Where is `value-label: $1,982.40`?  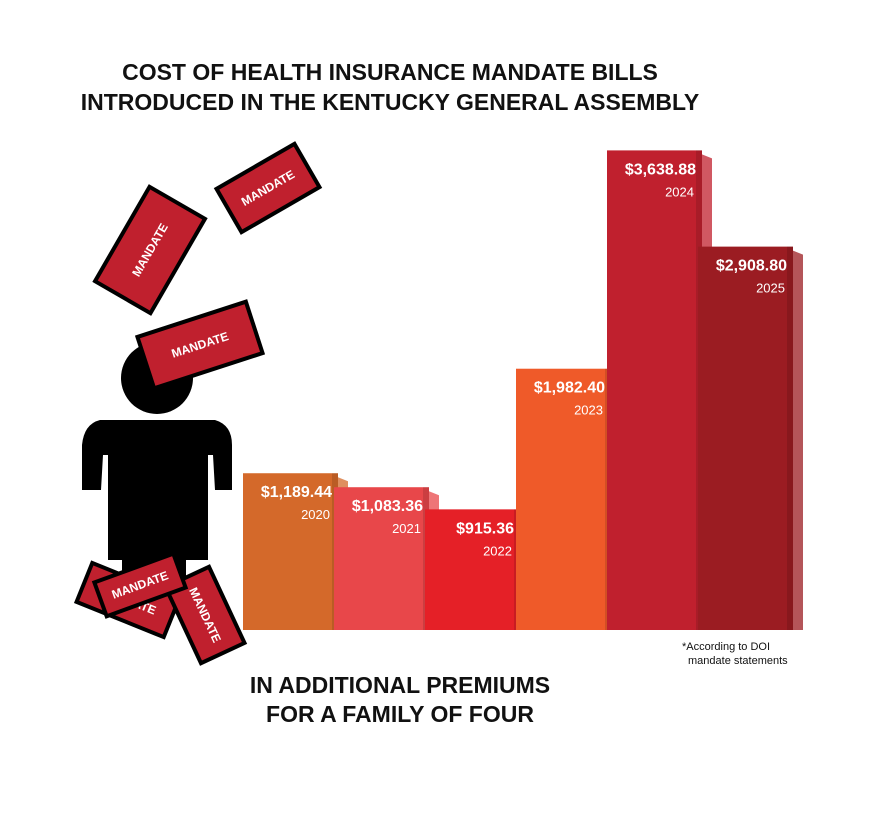
value-label: $1,982.40 is located at coordinates (569, 388).